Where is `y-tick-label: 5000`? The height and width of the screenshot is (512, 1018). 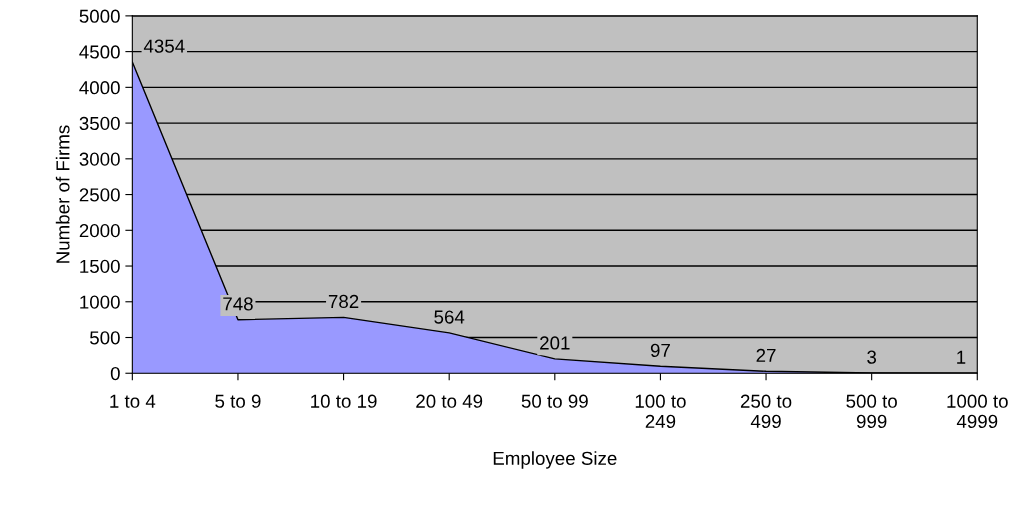 y-tick-label: 5000 is located at coordinates (99, 16).